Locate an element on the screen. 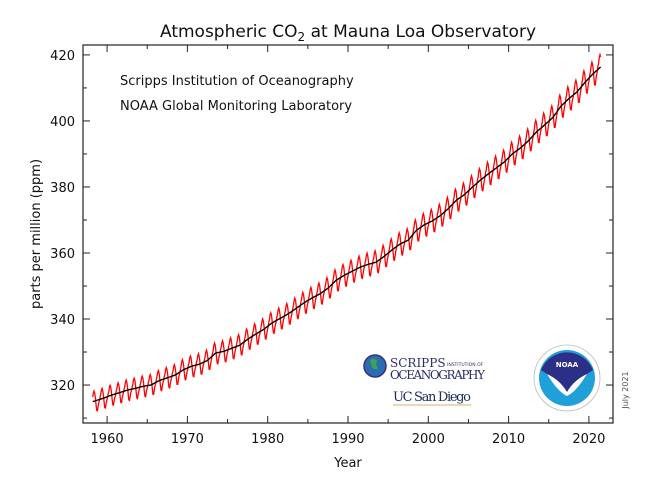  y-tick-label: 340 is located at coordinates (62, 320).